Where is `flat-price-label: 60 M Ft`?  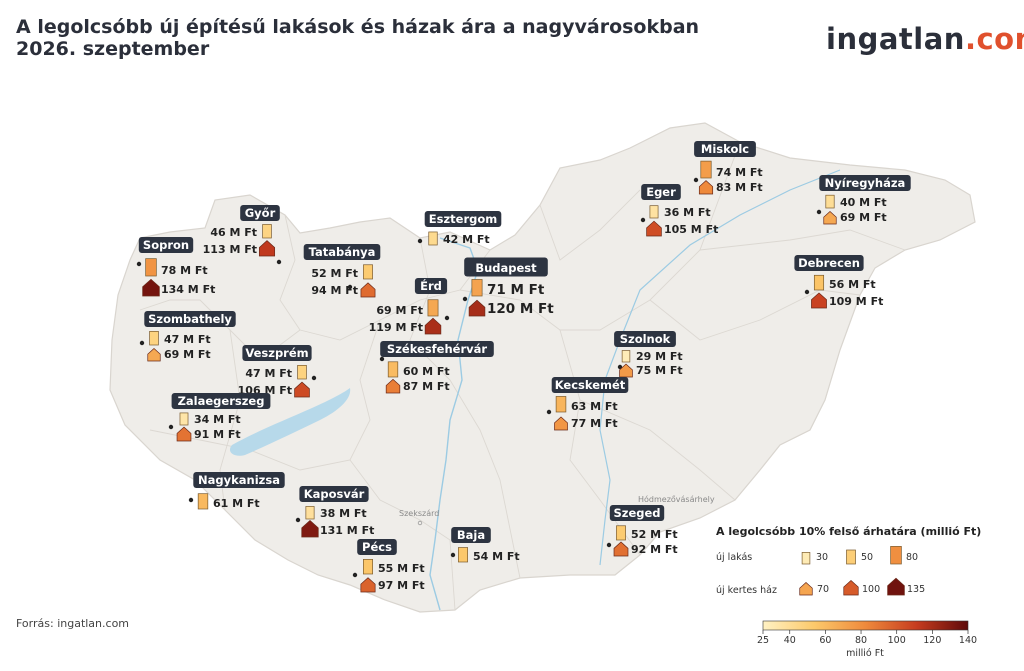
flat-price-label: 60 M Ft is located at coordinates (426, 371).